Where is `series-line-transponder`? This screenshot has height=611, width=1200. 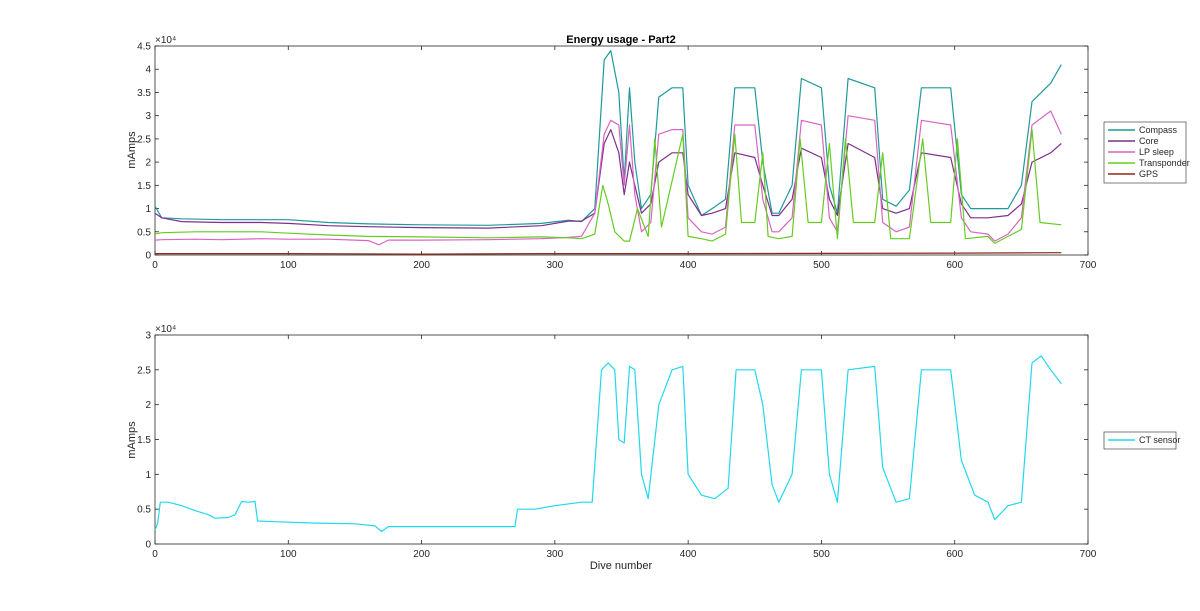
series-line-transponder is located at coordinates (608, 186).